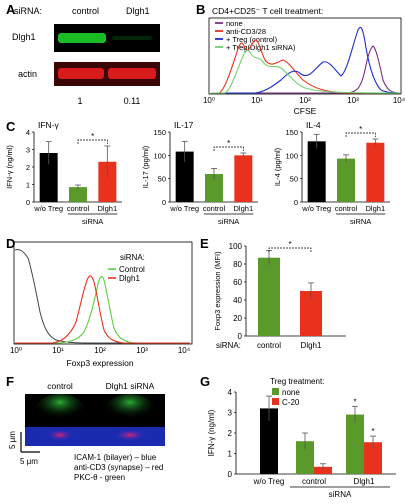 Image resolution: width=405 pixels, height=504 pixels. I want to click on ylabel-c-1: IL-17 (pg/ml), so click(145, 166).